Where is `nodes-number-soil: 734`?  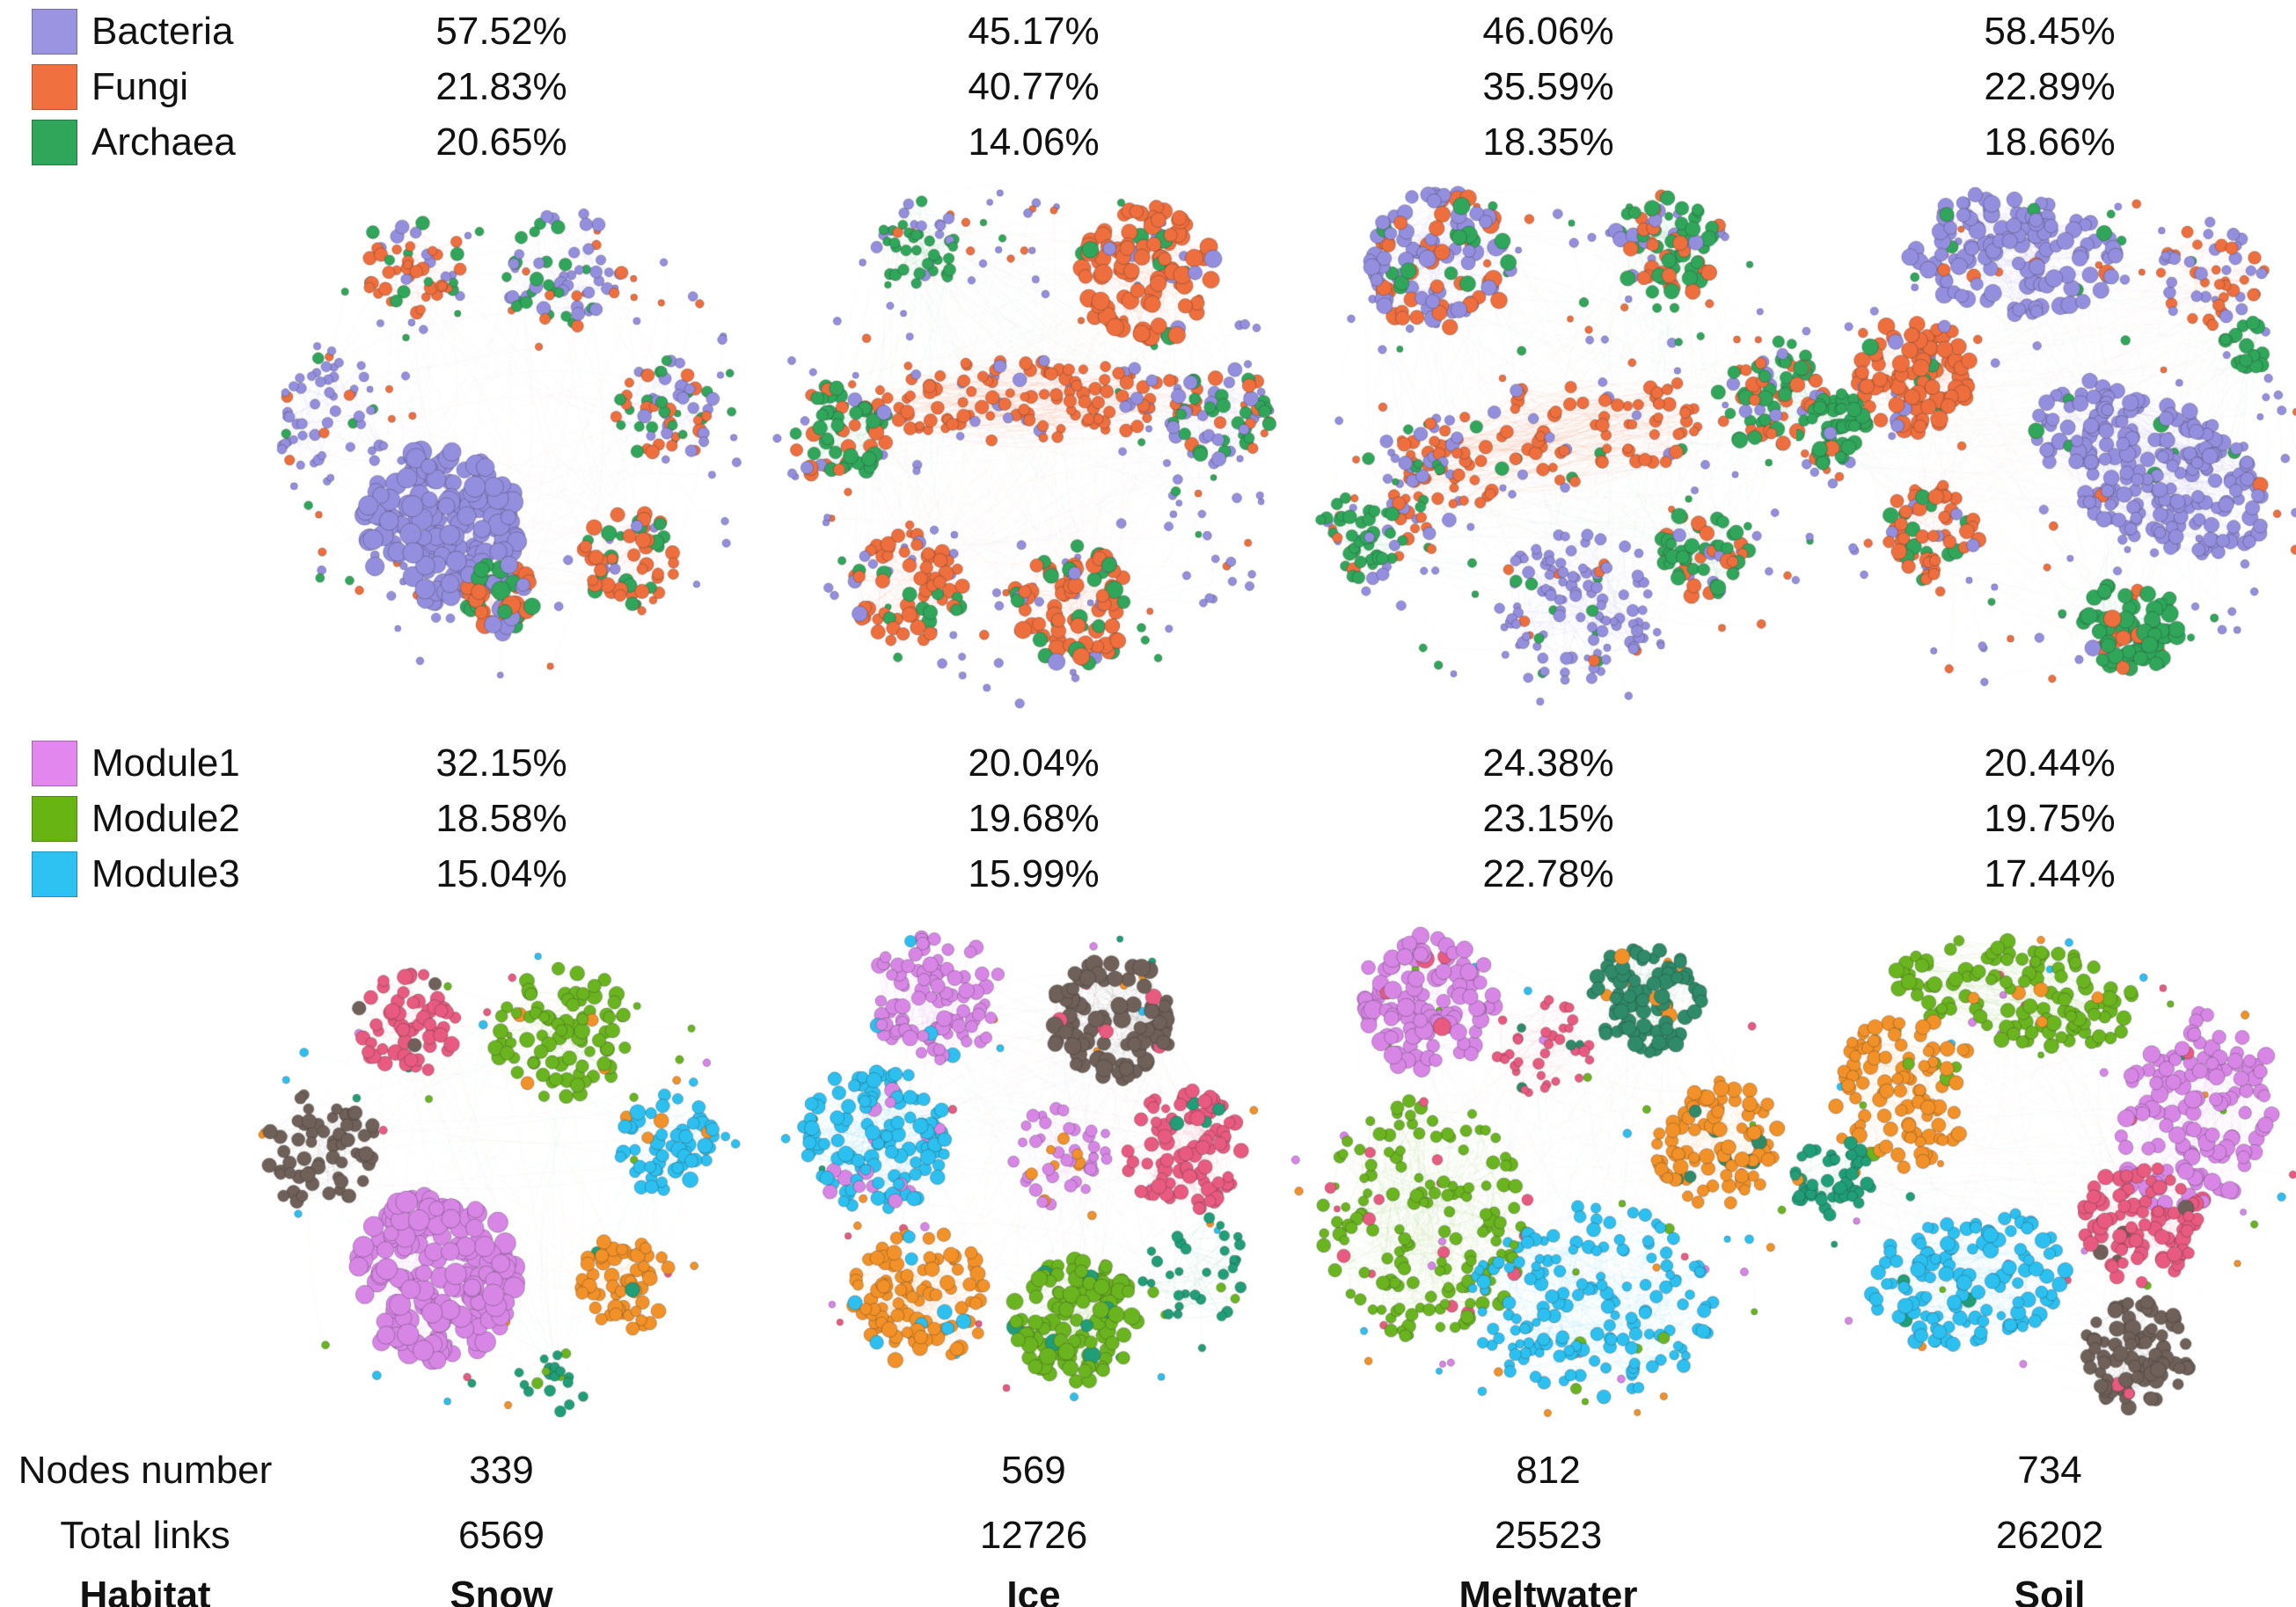
nodes-number-soil: 734 is located at coordinates (2049, 1470).